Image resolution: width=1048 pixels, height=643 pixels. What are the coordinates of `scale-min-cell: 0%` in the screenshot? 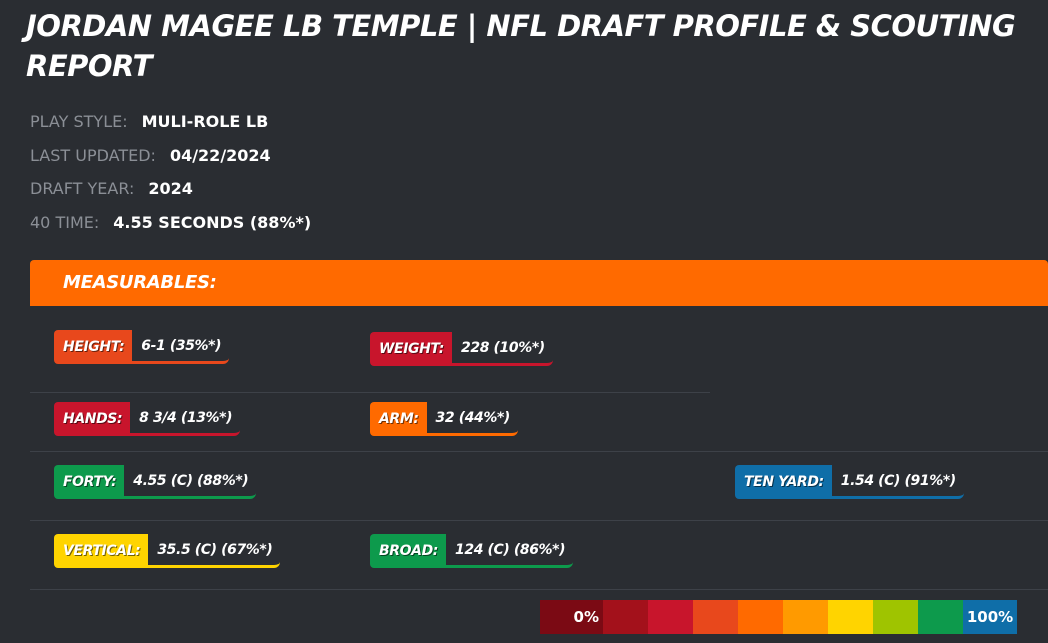 It's located at (571, 617).